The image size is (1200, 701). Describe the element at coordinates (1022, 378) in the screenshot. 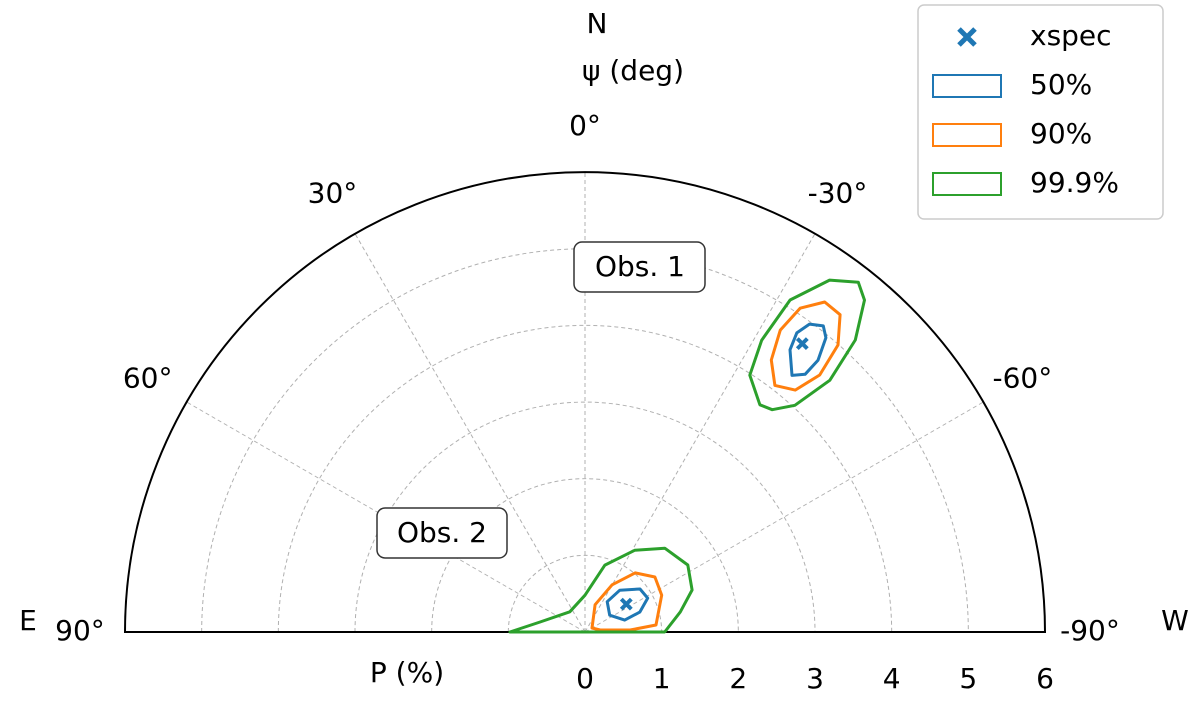

I see `theta-tick-label: -60°` at that location.